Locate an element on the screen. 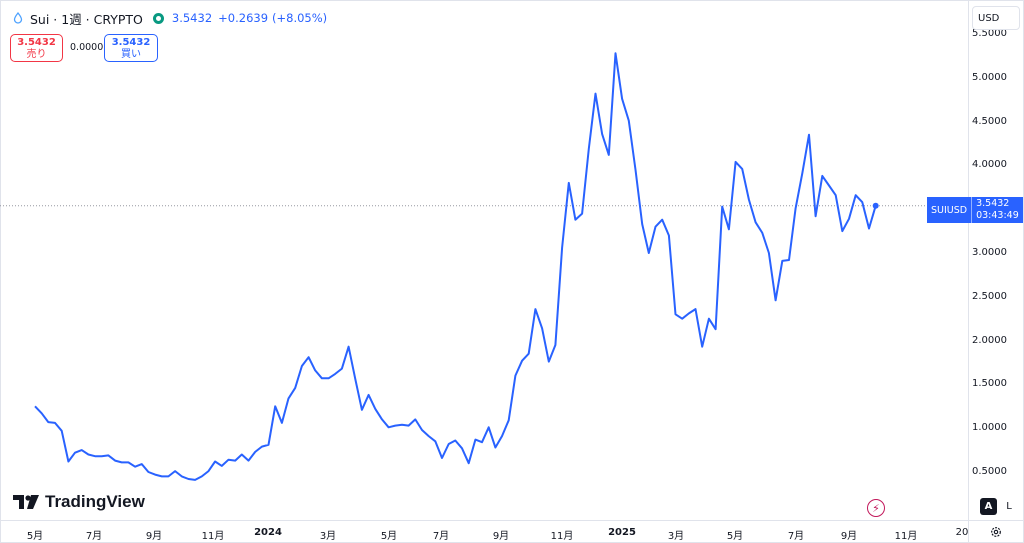 Image resolution: width=1024 pixels, height=543 pixels. log-scale-button: L is located at coordinates (1009, 506).